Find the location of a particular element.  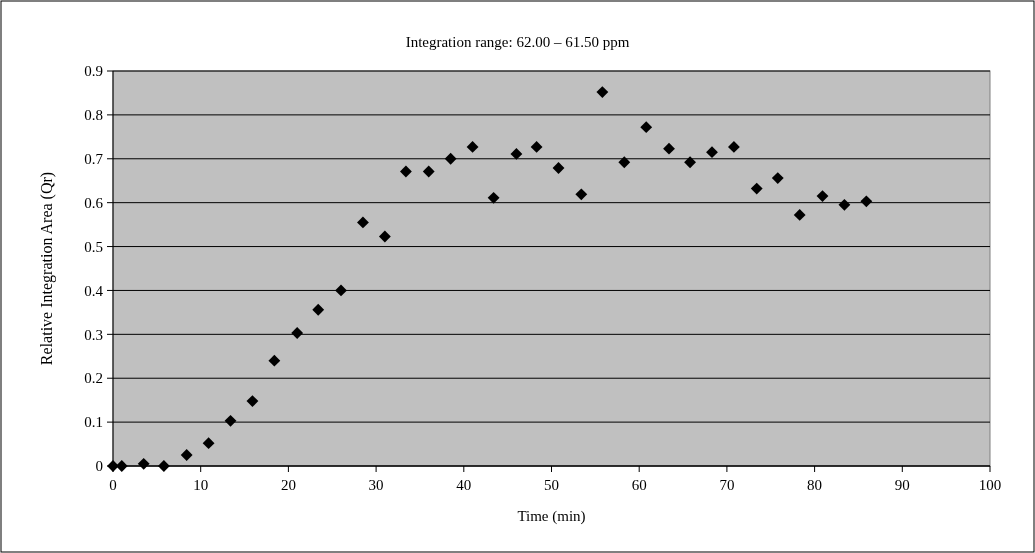

x-tick-label: 90 is located at coordinates (902, 485).